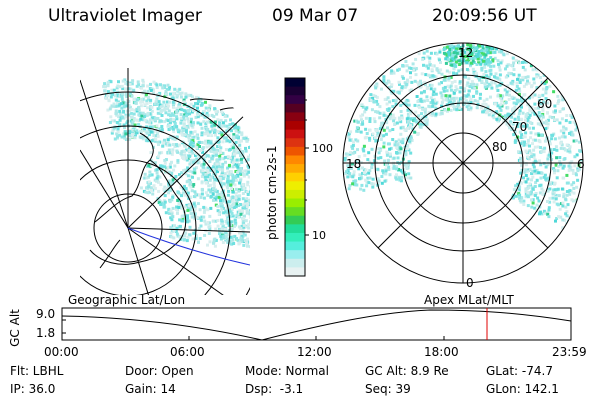 The image size is (600, 400). What do you see at coordinates (499, 147) in the screenshot?
I see `mlat-label-80: 80` at bounding box center [499, 147].